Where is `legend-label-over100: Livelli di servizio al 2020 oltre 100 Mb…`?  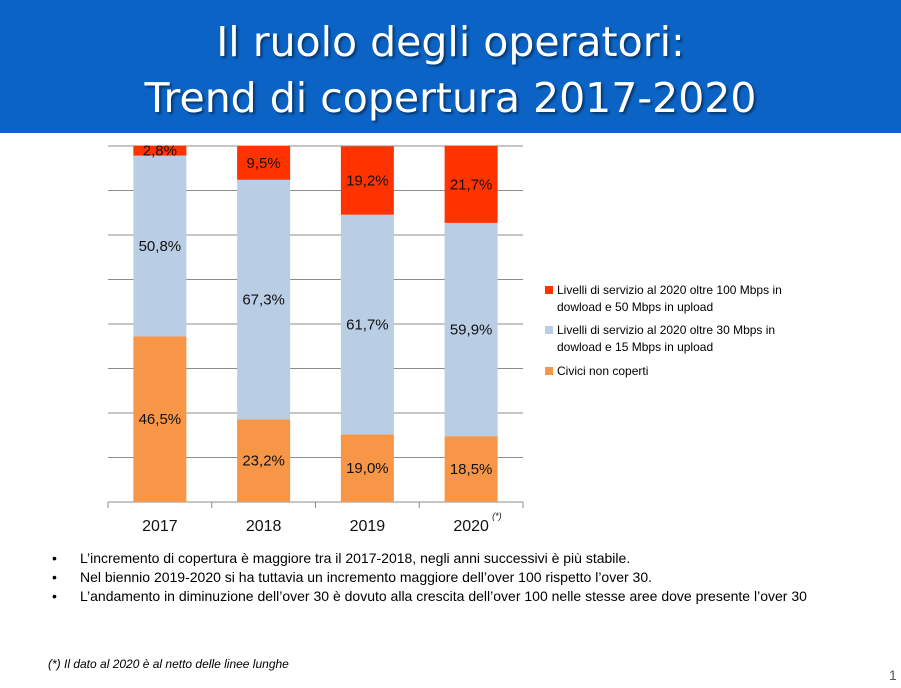
legend-label-over100: Livelli di servizio al 2020 oltre 100 Mb… is located at coordinates (669, 298).